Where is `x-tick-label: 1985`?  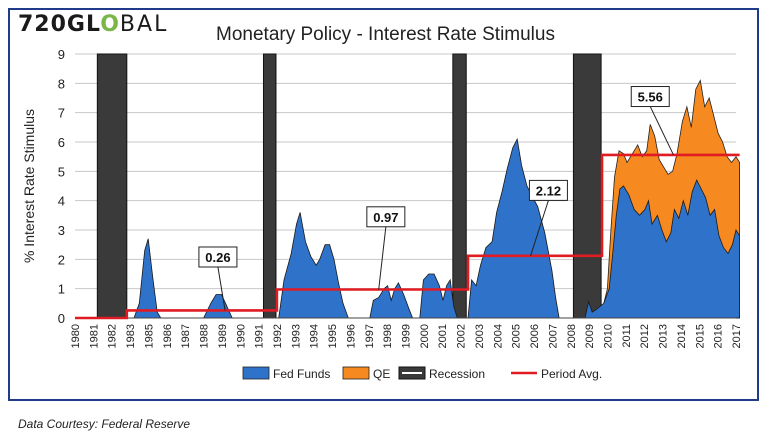
x-tick-label: 1985 is located at coordinates (149, 336).